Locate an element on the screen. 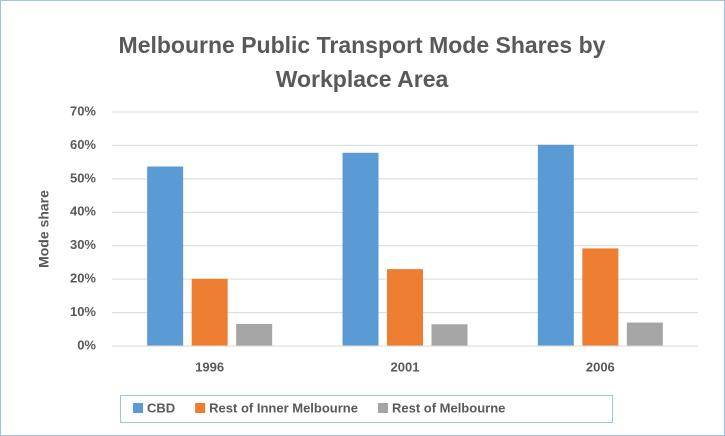 This screenshot has height=436, width=725. y-tick-label: 0% is located at coordinates (86, 344).